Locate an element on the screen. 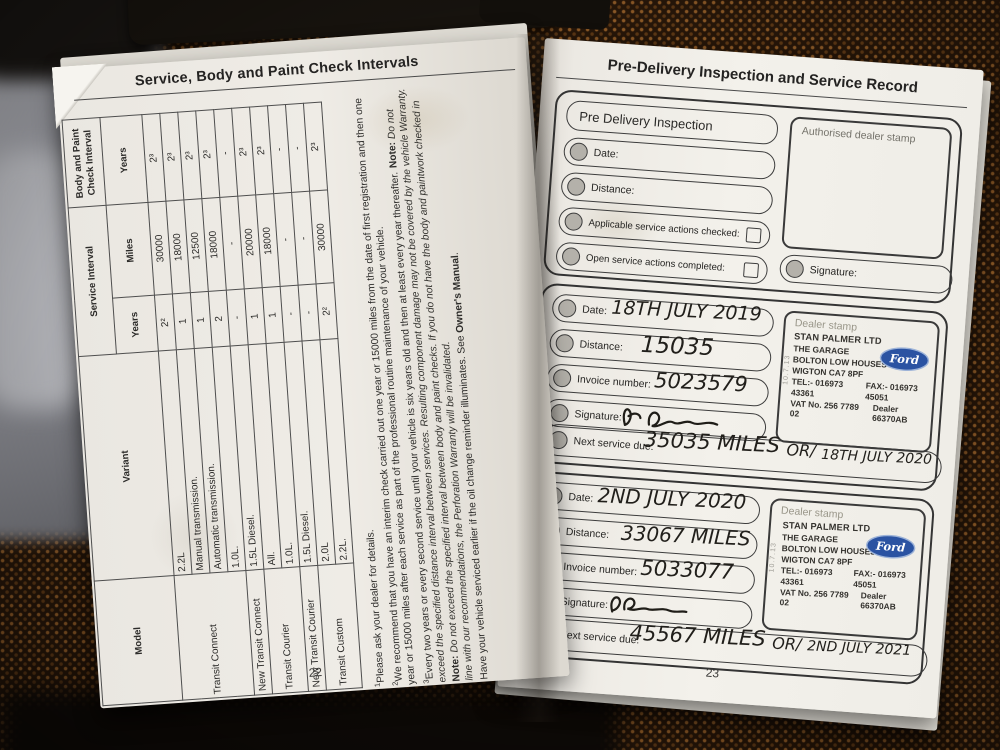 This screenshot has height=750, width=1000. handwritten-next-date: 18TH JULY 2020 is located at coordinates (876, 457).